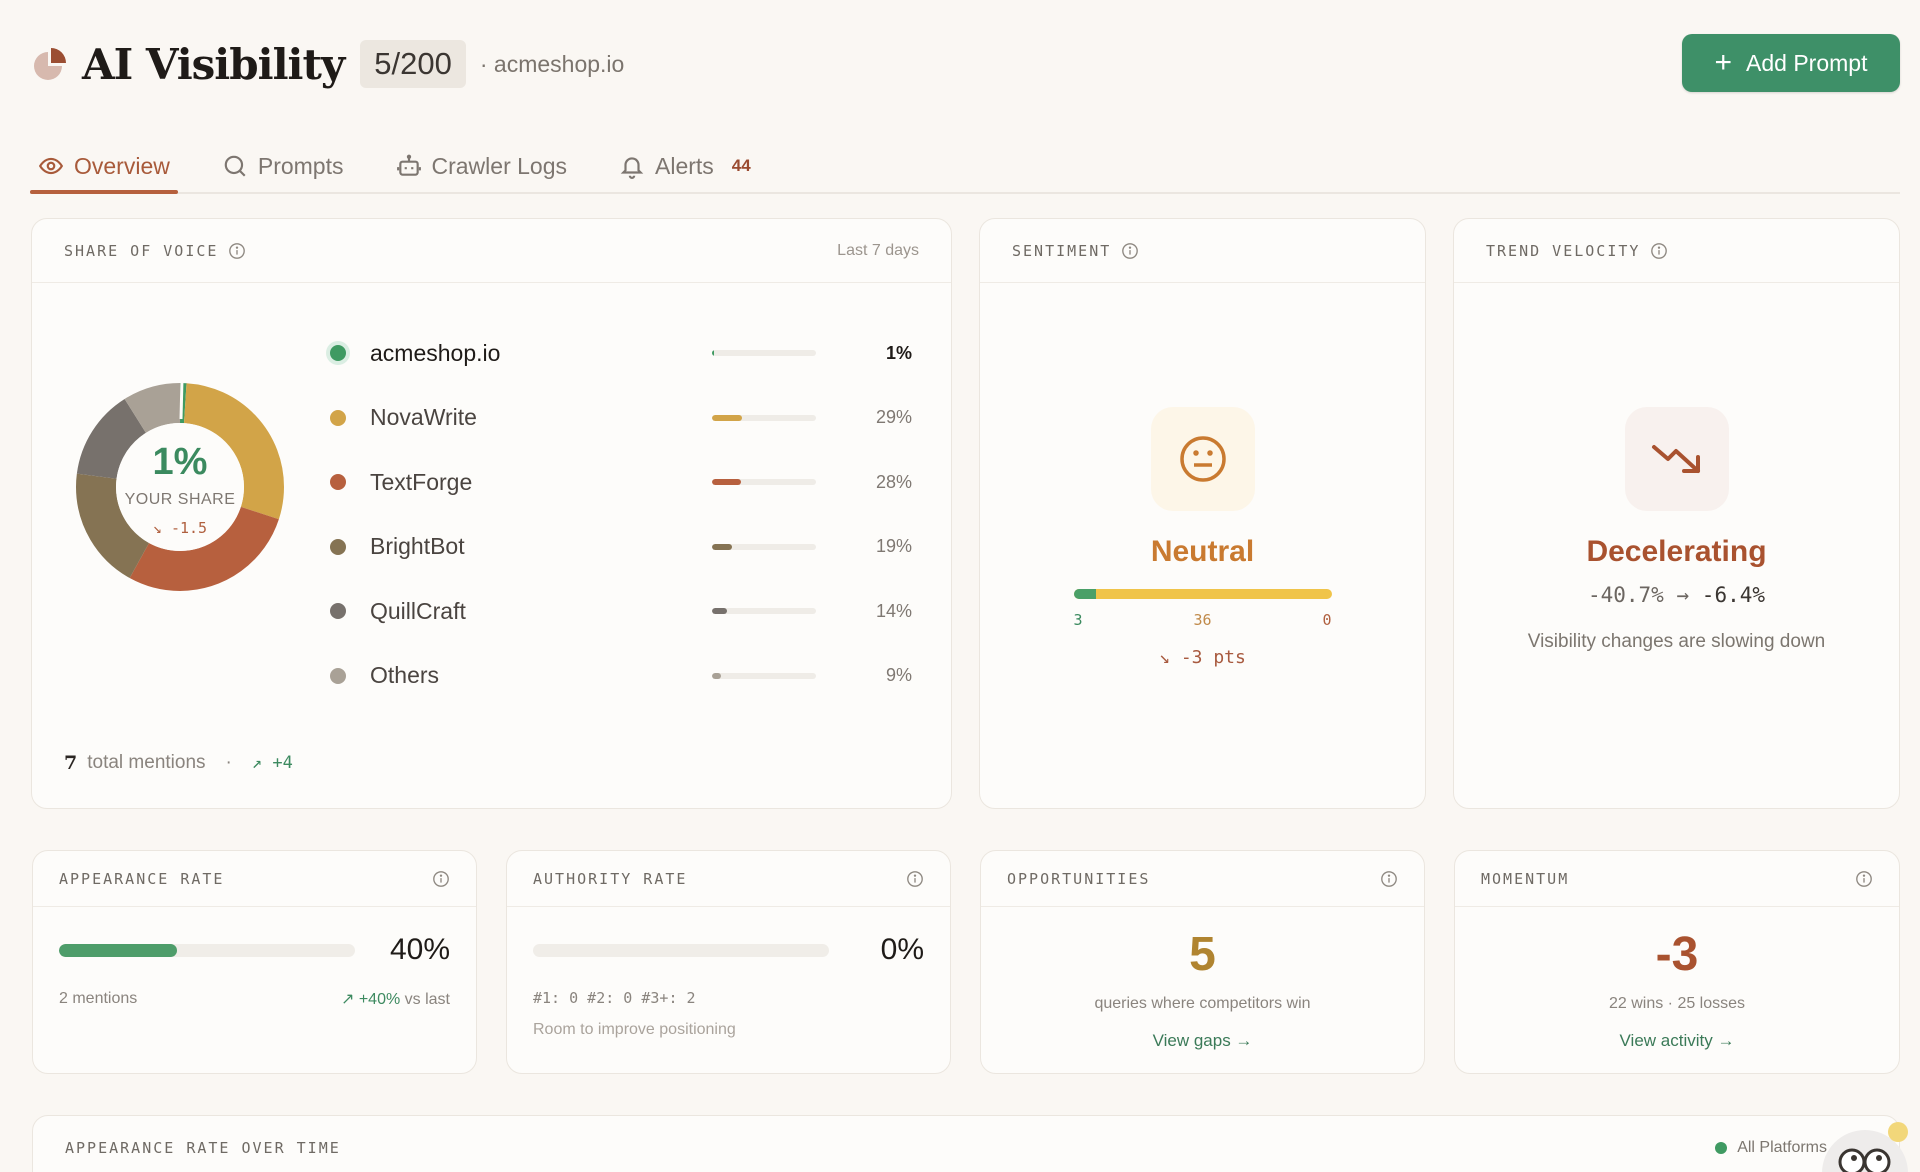 Image resolution: width=1920 pixels, height=1172 pixels. What do you see at coordinates (893, 610) in the screenshot?
I see `legend-pct: 14%` at bounding box center [893, 610].